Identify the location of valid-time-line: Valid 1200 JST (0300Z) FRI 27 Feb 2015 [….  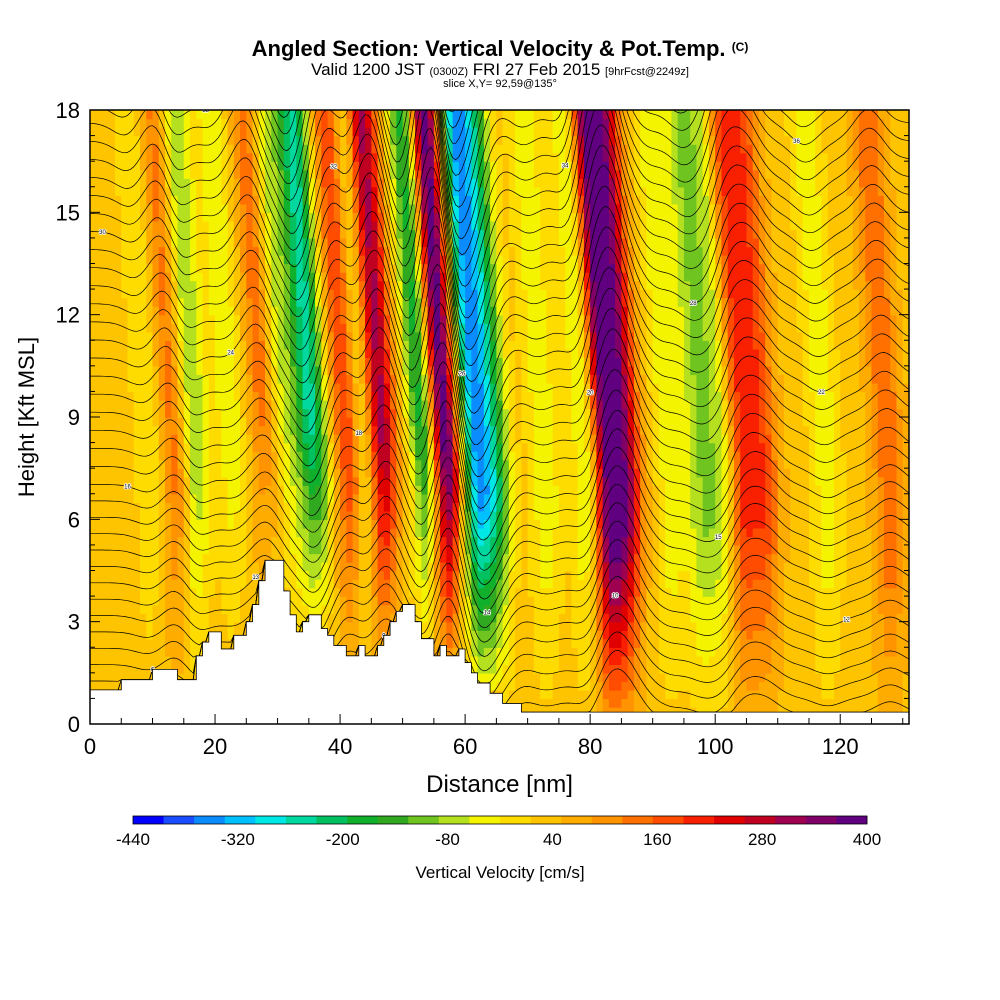
(500, 70).